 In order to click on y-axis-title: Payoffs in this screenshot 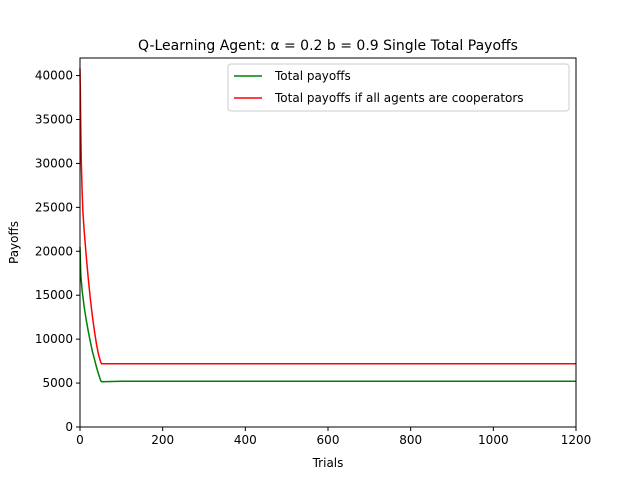, I will do `click(14, 242)`.